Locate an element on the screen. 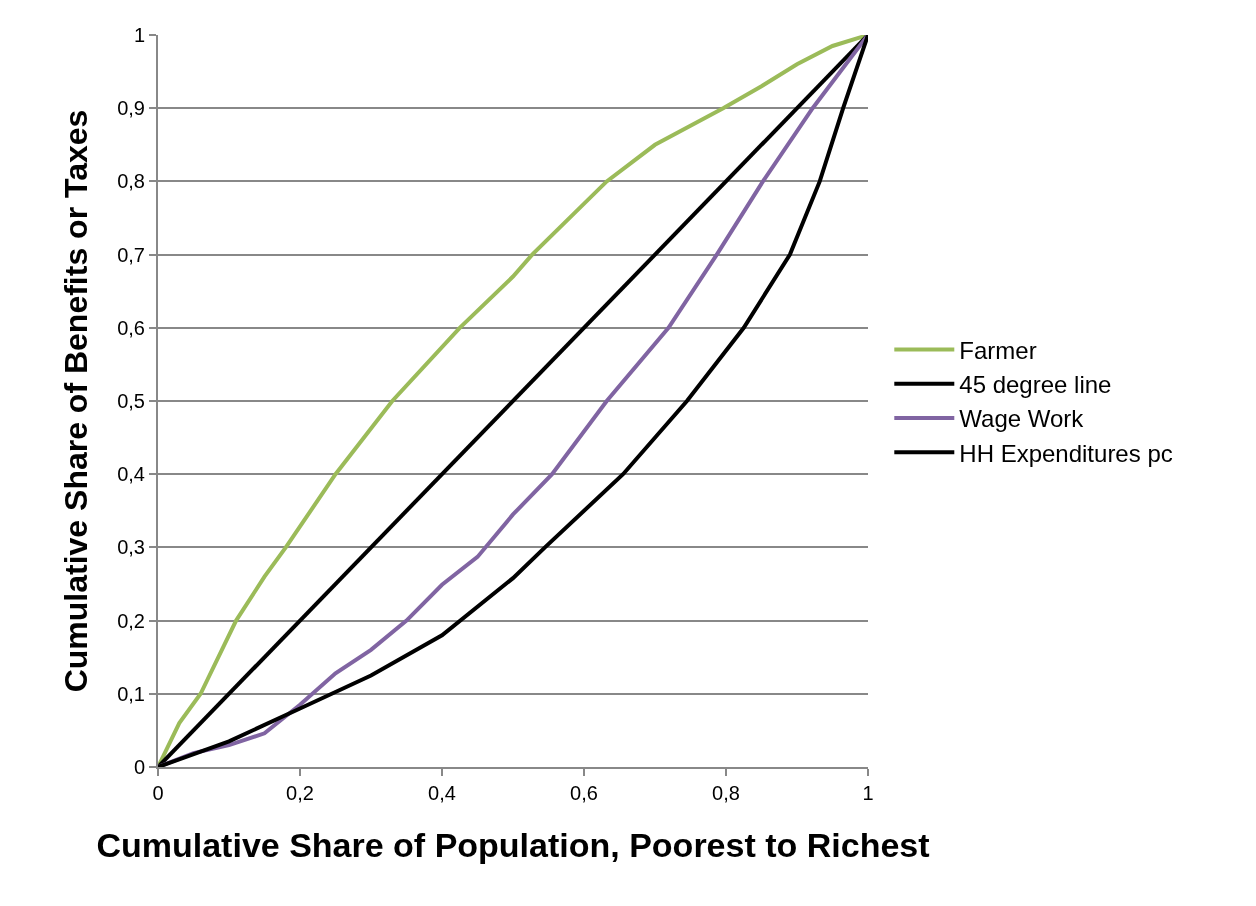 Image resolution: width=1256 pixels, height=906 pixels. legend-label: Wage Work is located at coordinates (1022, 419).